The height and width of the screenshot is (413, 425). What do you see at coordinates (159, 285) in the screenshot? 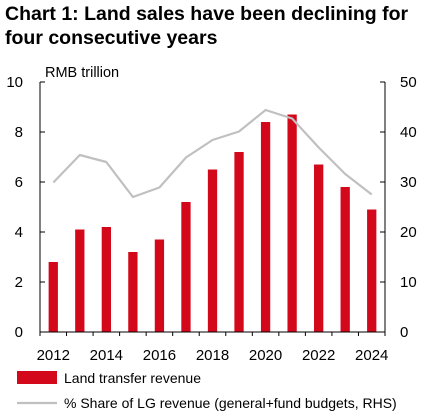
I see `bar-2016` at bounding box center [159, 285].